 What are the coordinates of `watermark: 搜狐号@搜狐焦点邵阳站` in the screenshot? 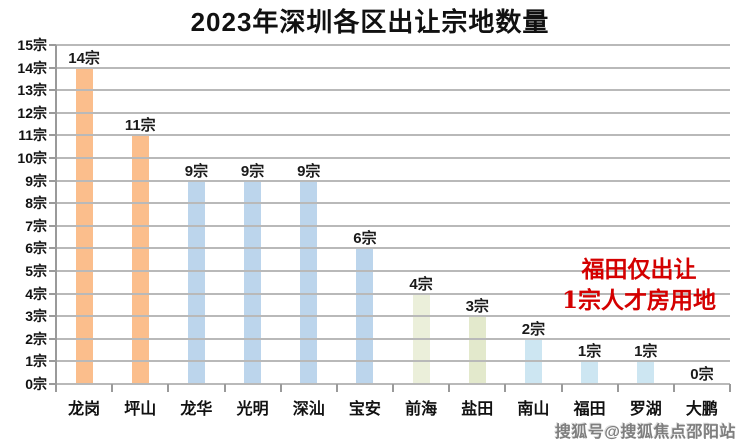 It's located at (645, 432).